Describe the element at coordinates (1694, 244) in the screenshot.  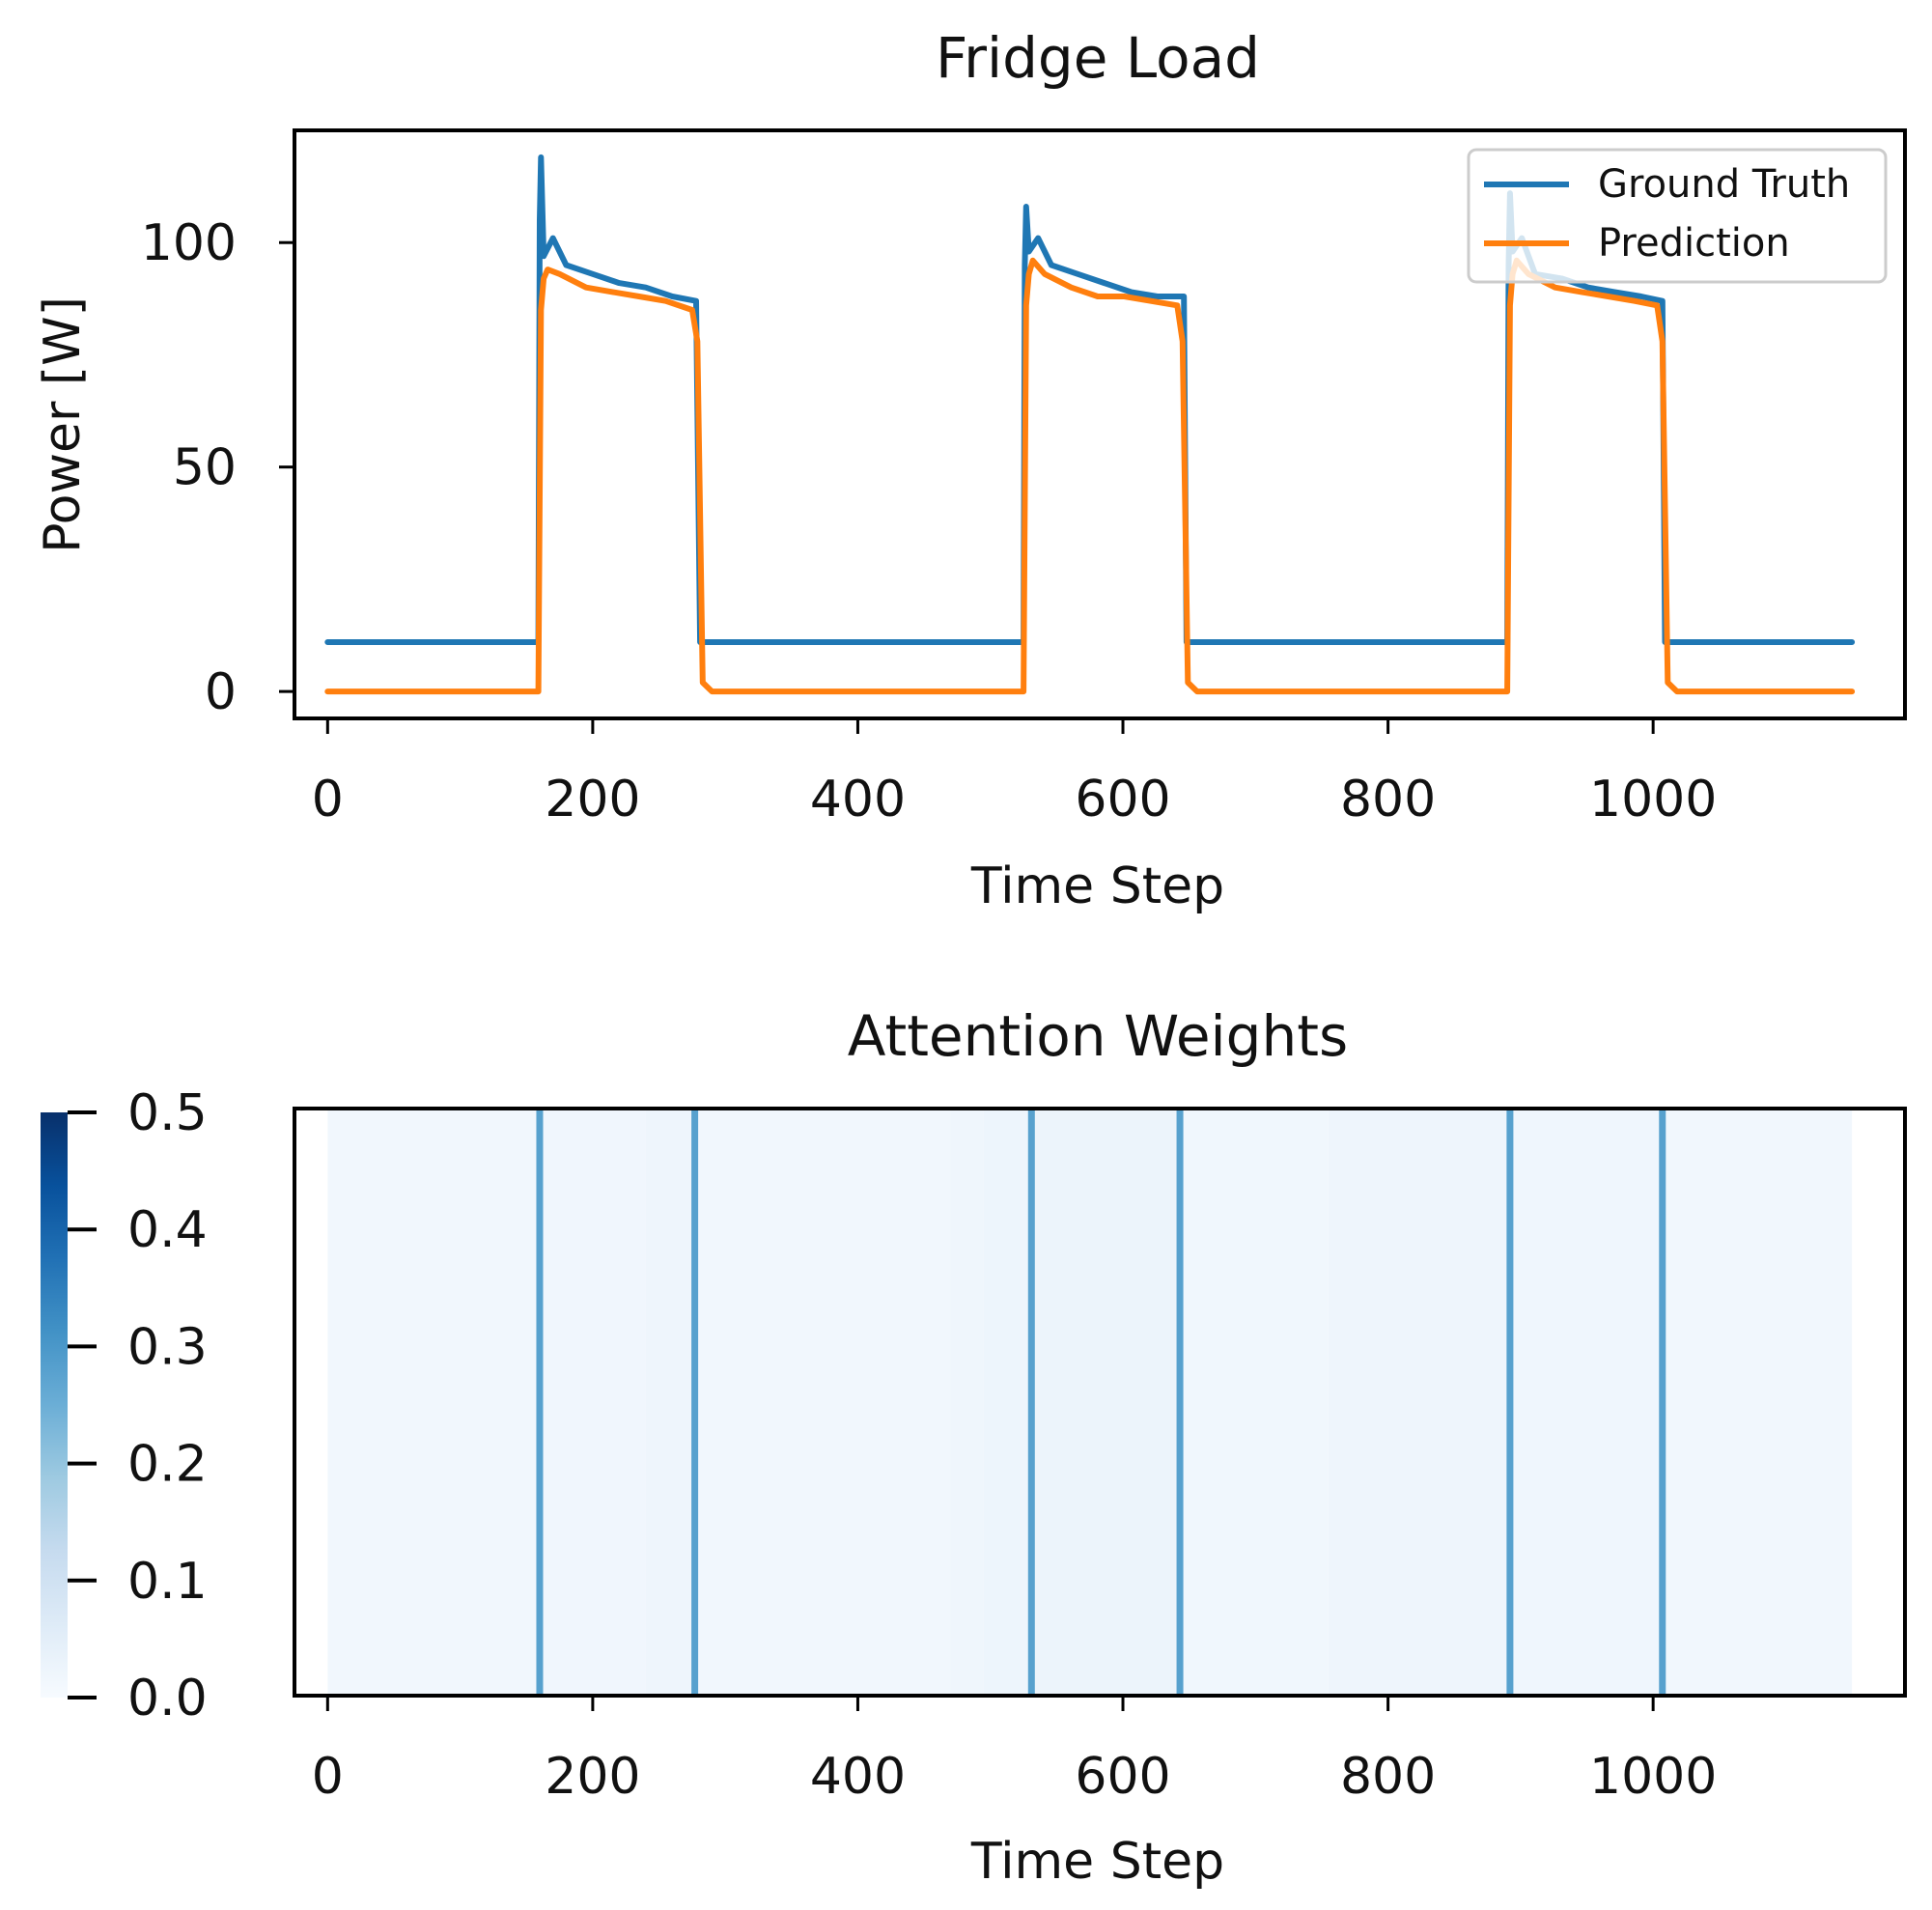
I see `legend-label-prediction: Prediction` at that location.